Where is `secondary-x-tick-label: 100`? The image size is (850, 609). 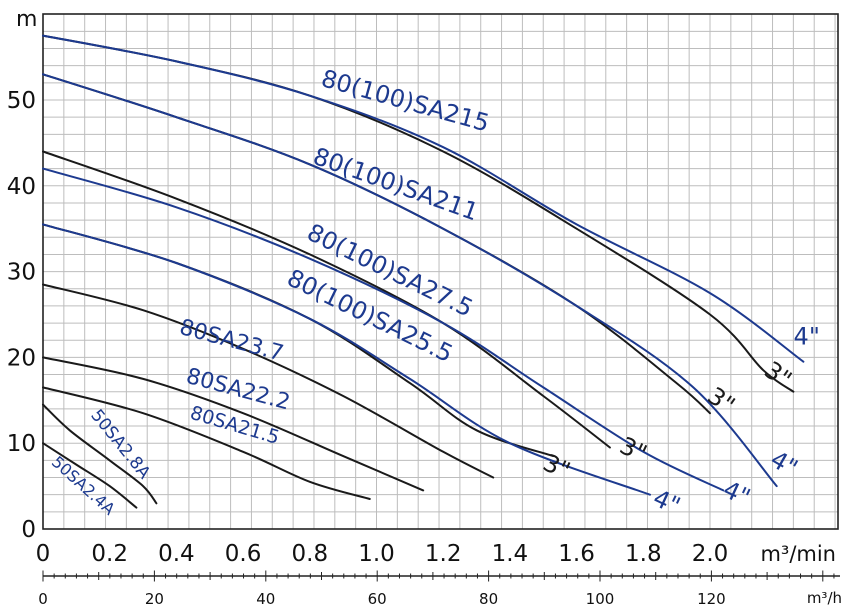
secondary-x-tick-label: 100 is located at coordinates (600, 599).